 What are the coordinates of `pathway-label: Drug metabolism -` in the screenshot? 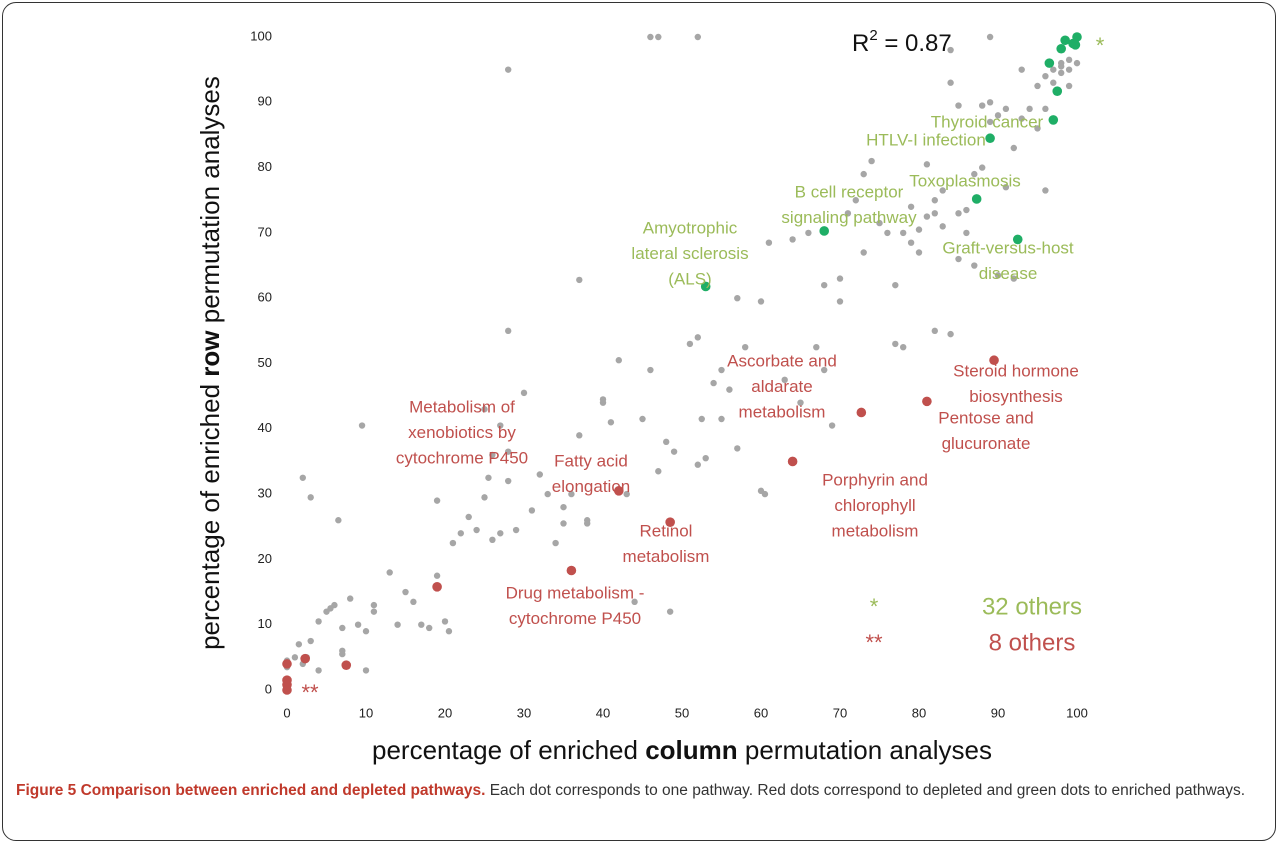 It's located at (575, 592).